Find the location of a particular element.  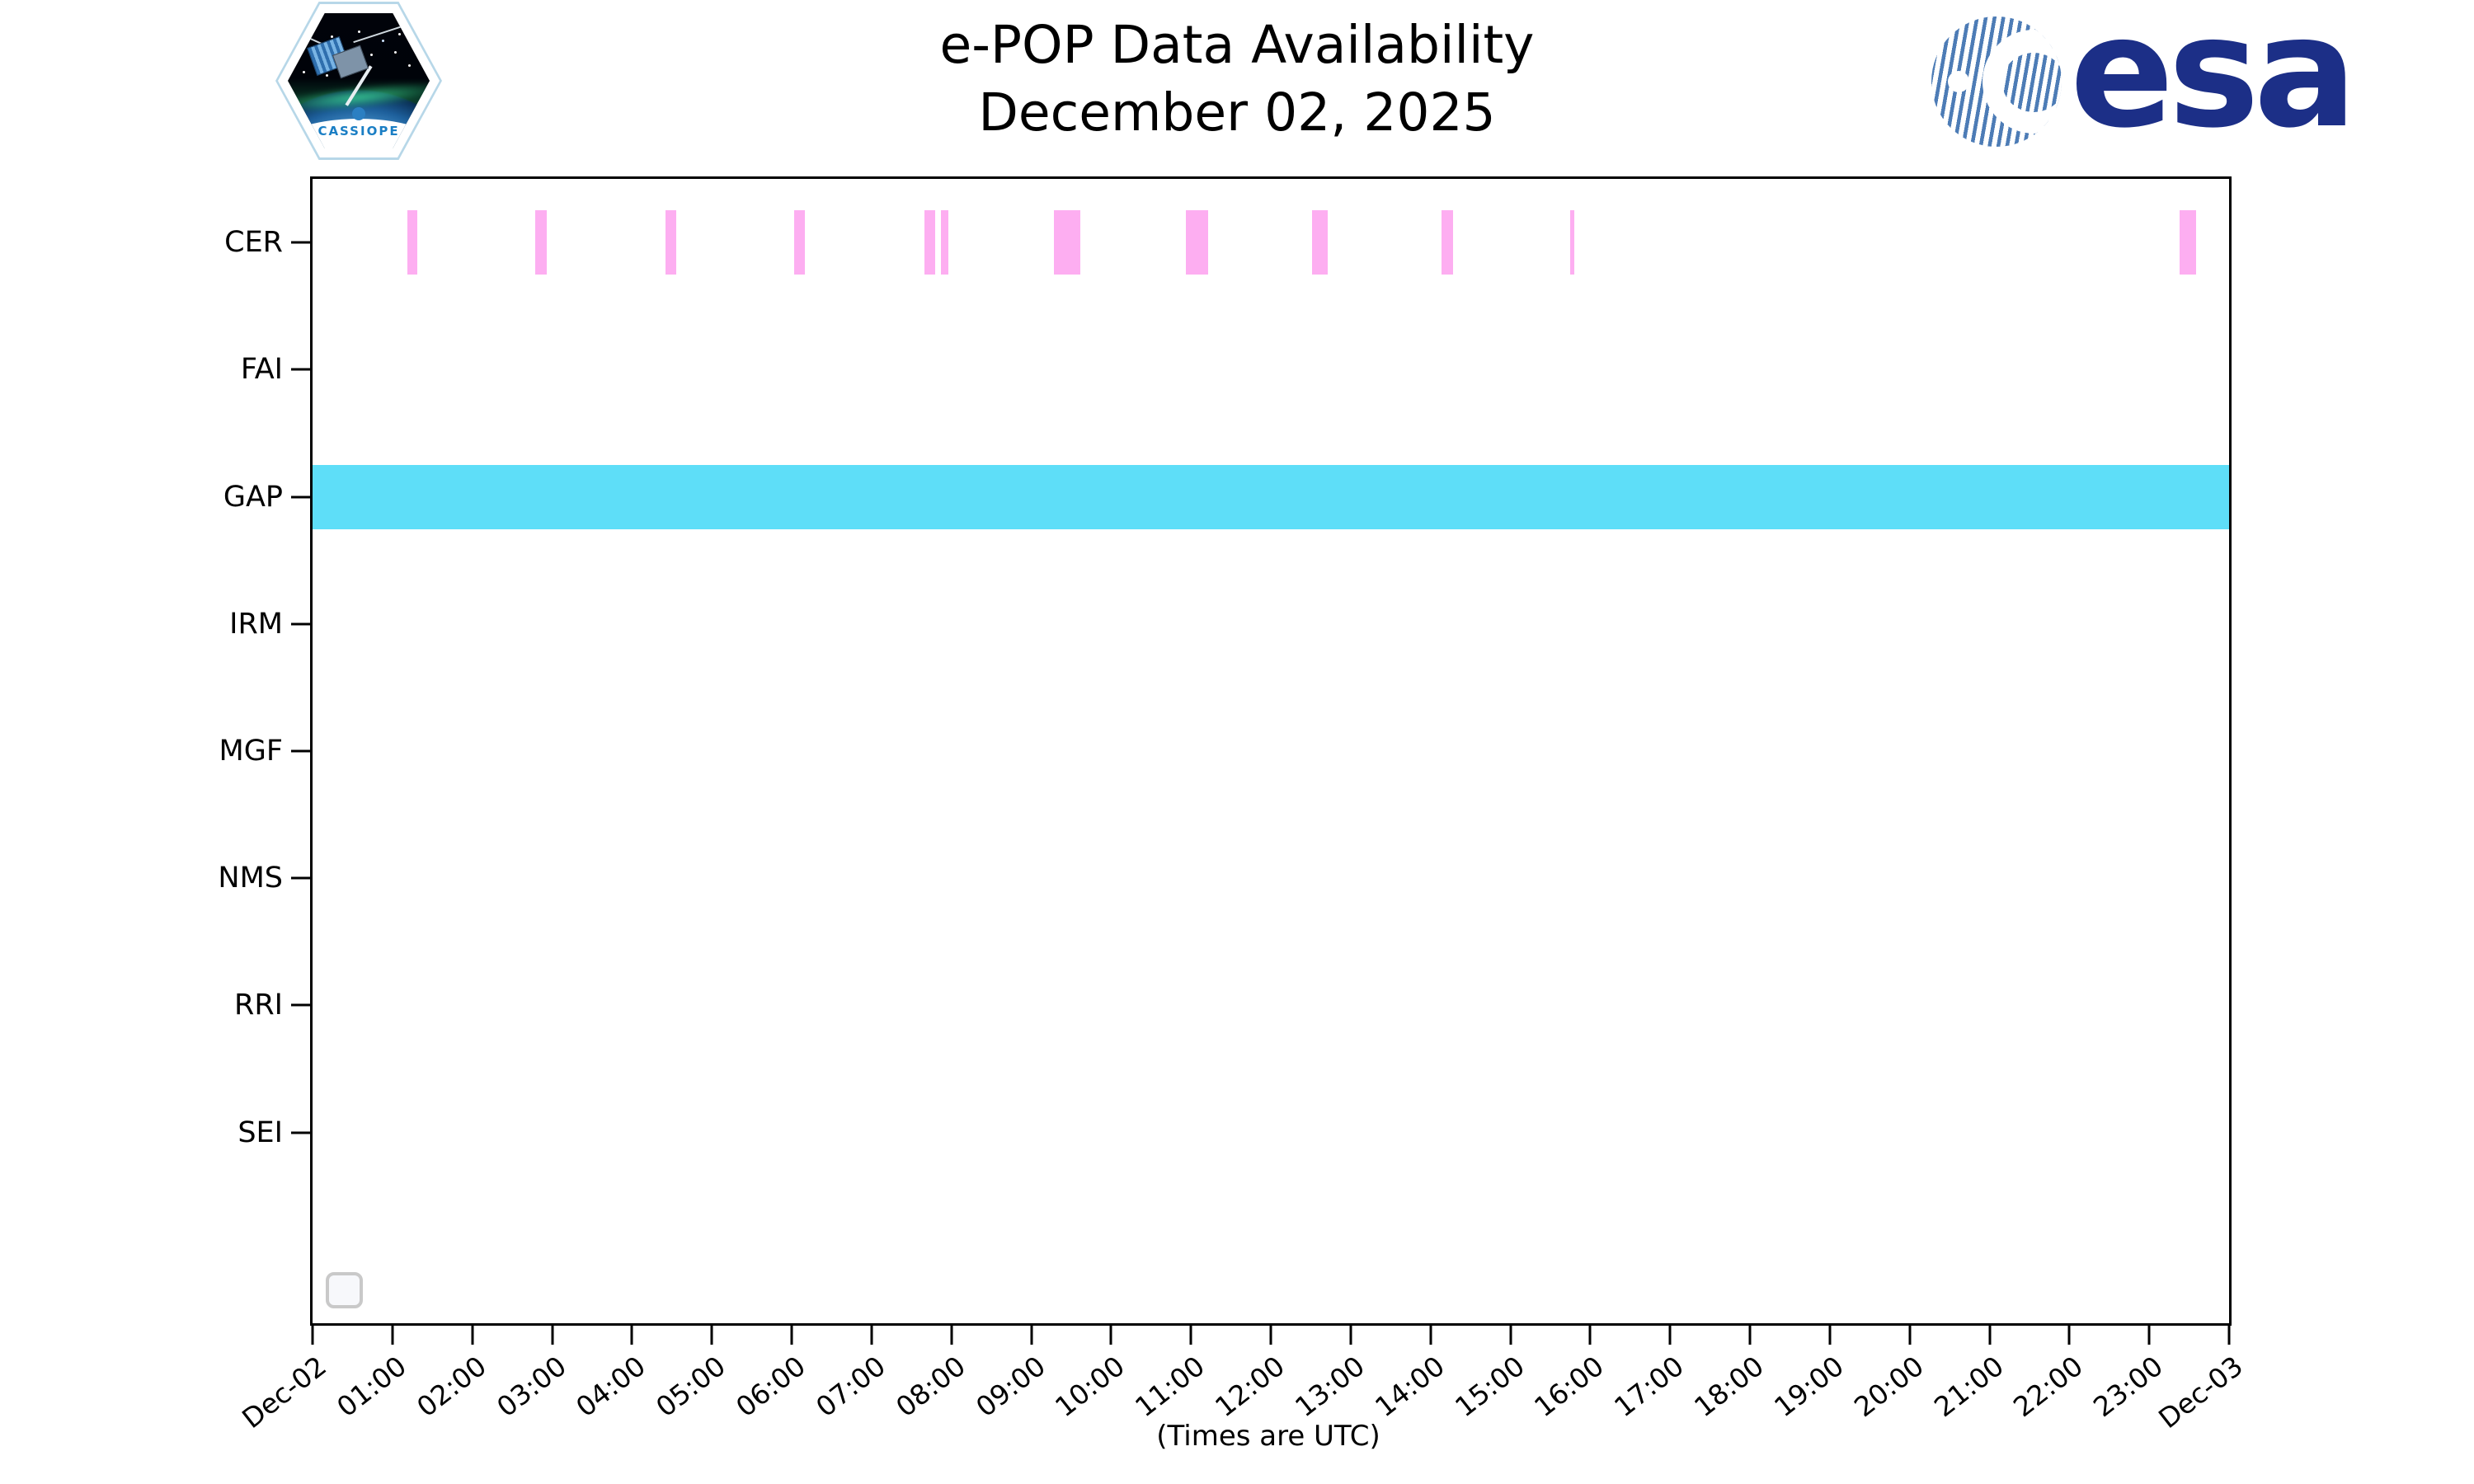

esa-logo: esa is located at coordinates (2144, 74).